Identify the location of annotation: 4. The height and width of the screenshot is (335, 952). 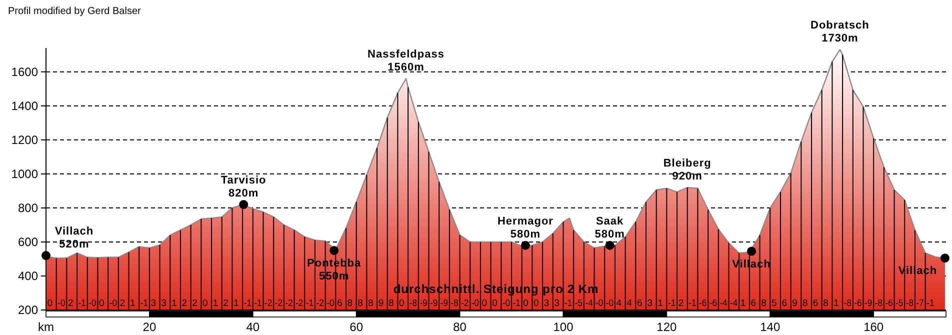
(629, 303).